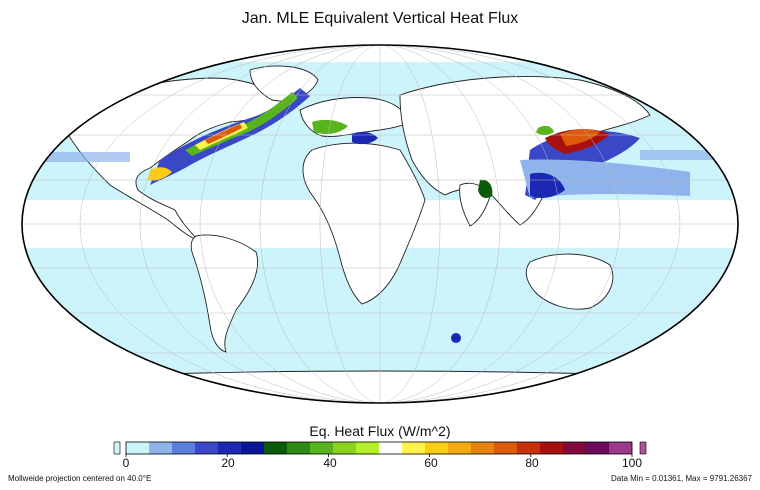  What do you see at coordinates (224, 293) in the screenshot?
I see `south-america` at bounding box center [224, 293].